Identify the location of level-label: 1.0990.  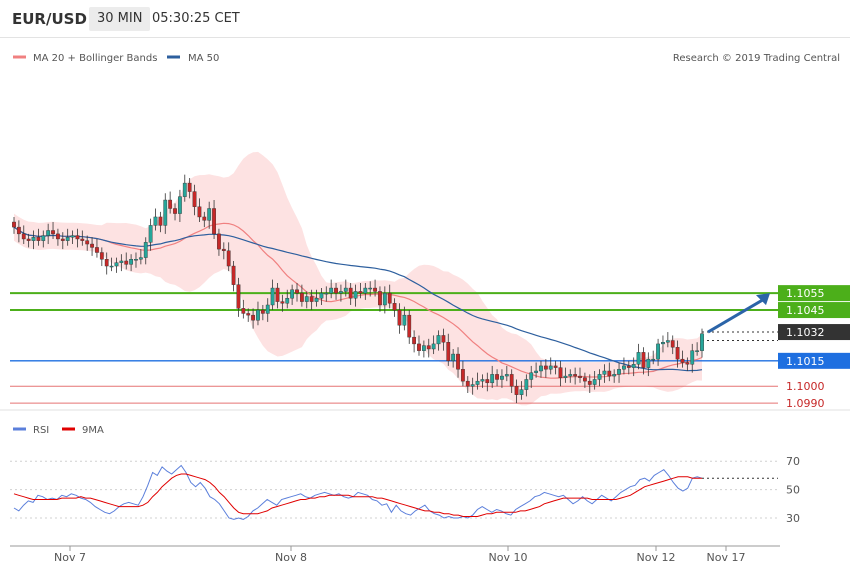
(805, 403).